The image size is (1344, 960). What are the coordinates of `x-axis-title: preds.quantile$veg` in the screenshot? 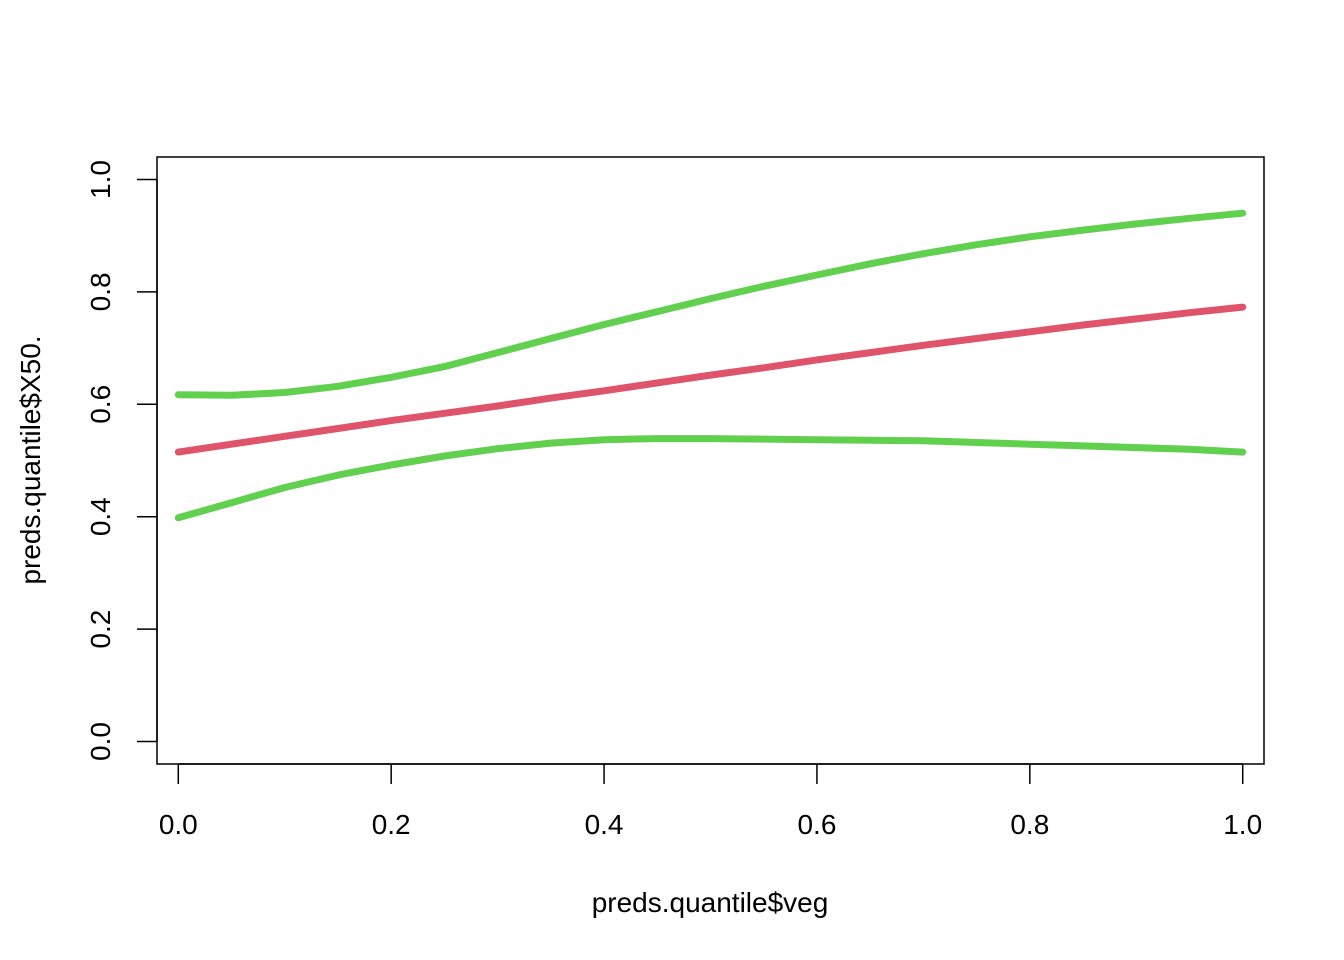 It's located at (710, 902).